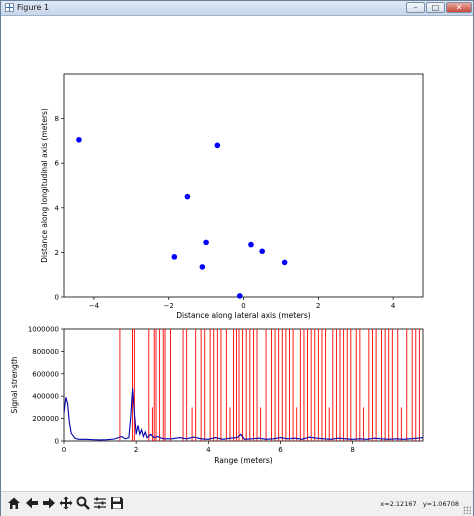  I want to click on coord-y: y=1.06708, so click(440, 504).